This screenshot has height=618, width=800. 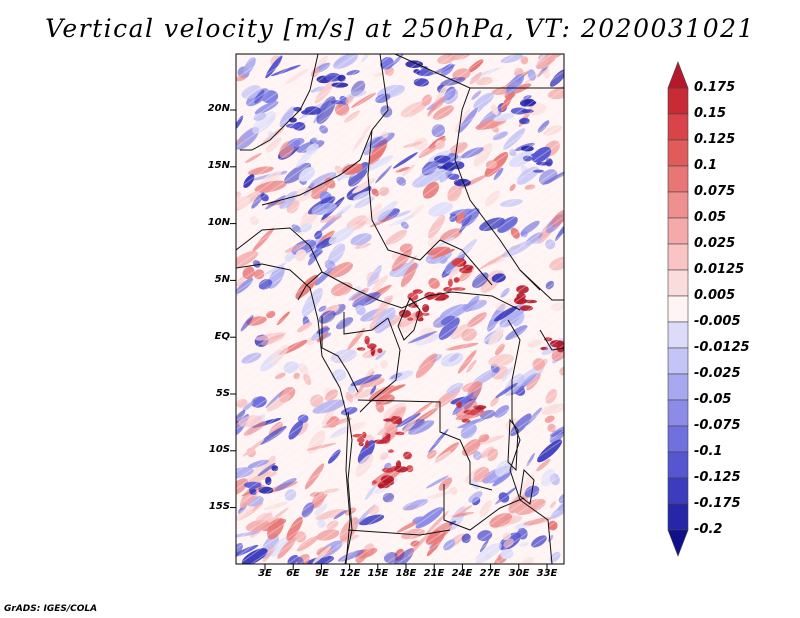 I want to click on lon-label: 27E, so click(x=490, y=573).